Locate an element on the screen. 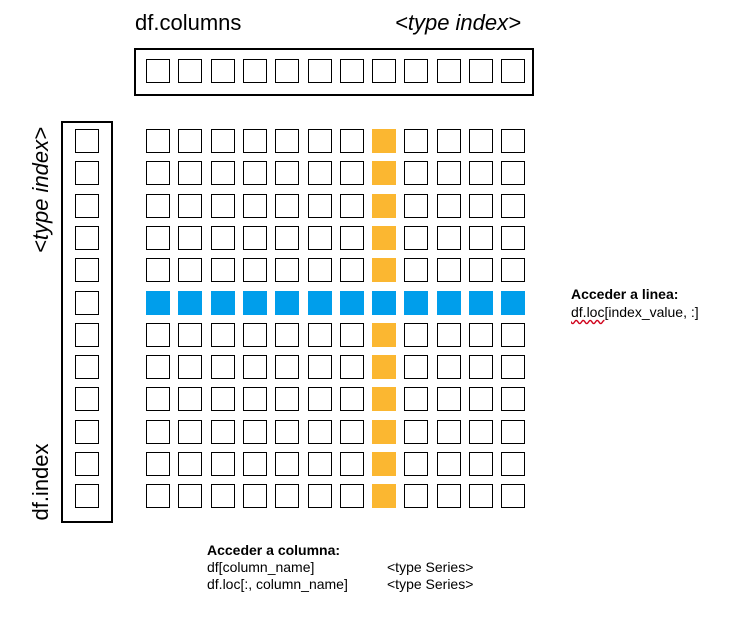  index-title-container: df.index is located at coordinates (41, 482).